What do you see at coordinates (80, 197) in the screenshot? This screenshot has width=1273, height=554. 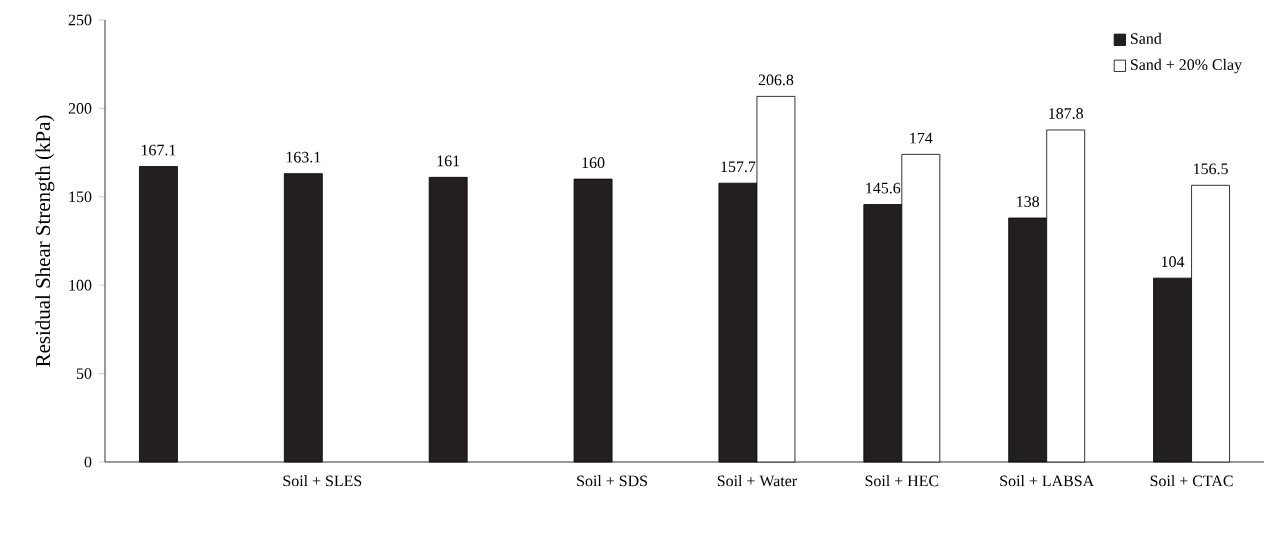 I see `y-tick-label: 150` at bounding box center [80, 197].